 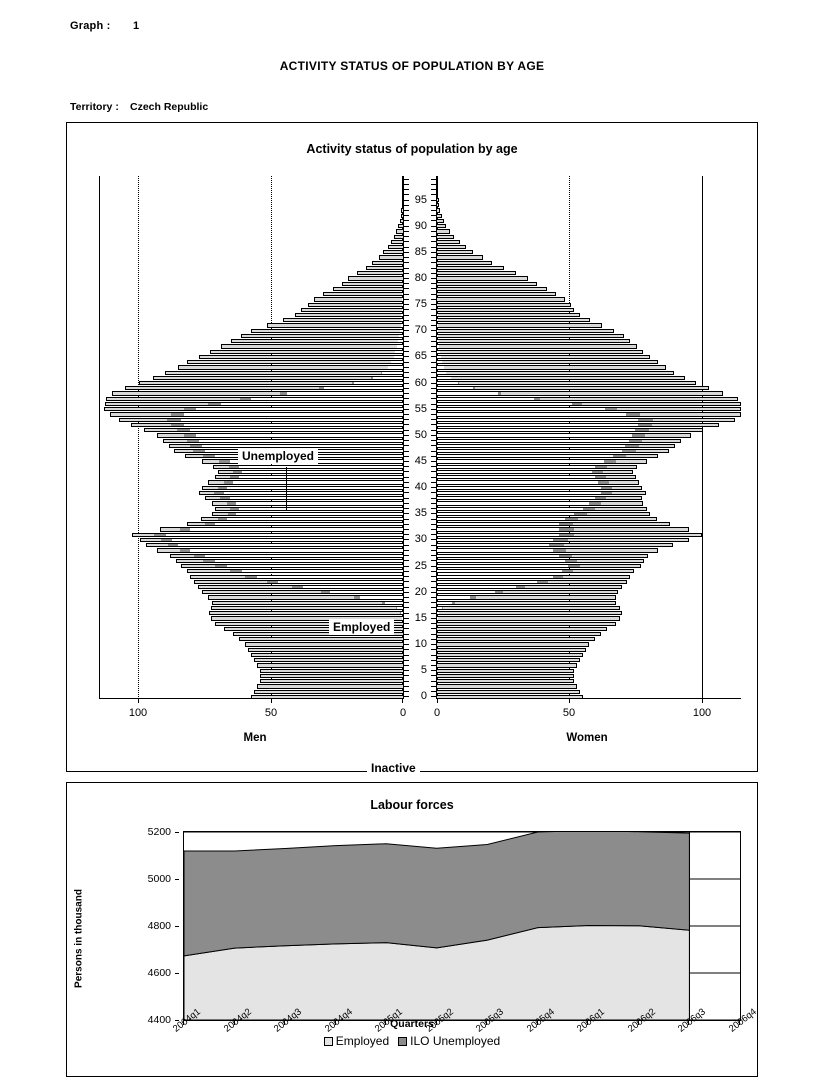 What do you see at coordinates (589, 698) in the screenshot?
I see `women-axis-baseline` at bounding box center [589, 698].